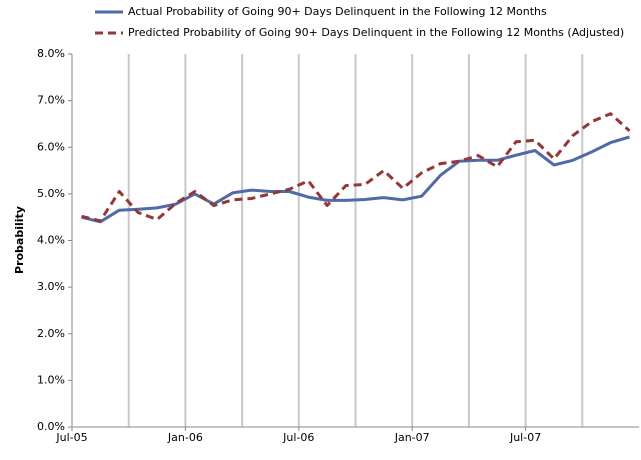  Describe the element at coordinates (51, 426) in the screenshot. I see `y-tick-label: 0.0%` at that location.